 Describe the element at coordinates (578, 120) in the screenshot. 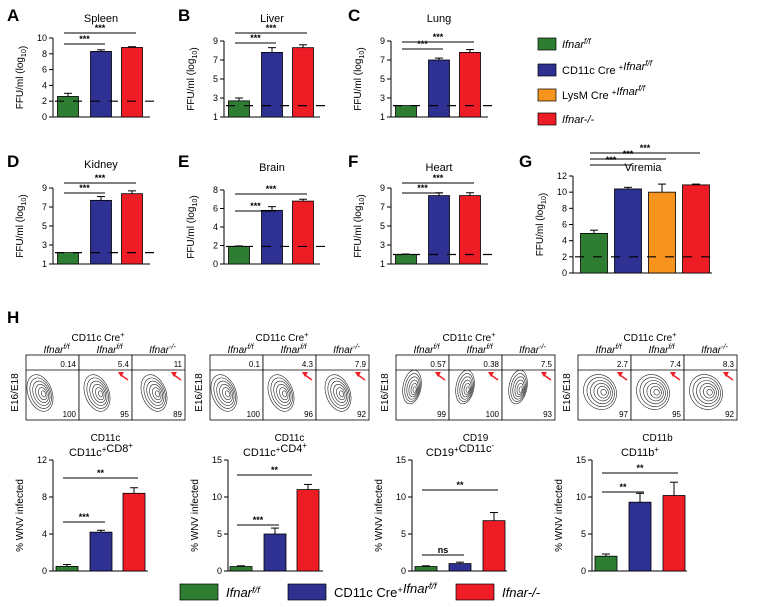

I see `legend-label-ifnar_ko: Ifnar-/-` at that location.